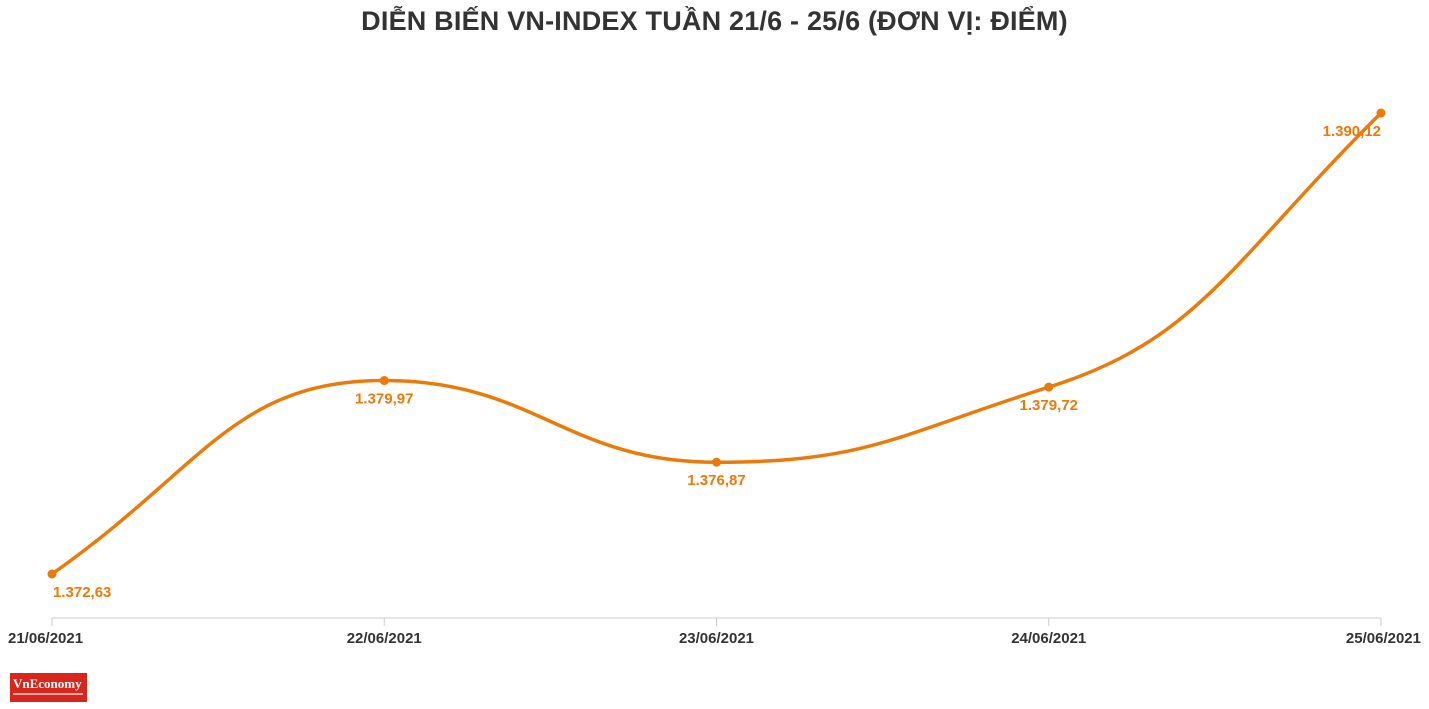 This screenshot has height=709, width=1429. What do you see at coordinates (1049, 405) in the screenshot?
I see `data-label: 1.379,72` at bounding box center [1049, 405].